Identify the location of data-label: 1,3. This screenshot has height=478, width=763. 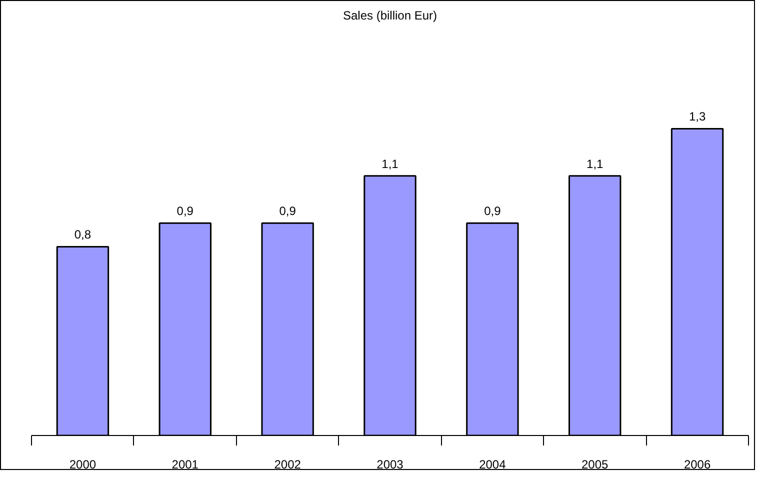
(697, 117).